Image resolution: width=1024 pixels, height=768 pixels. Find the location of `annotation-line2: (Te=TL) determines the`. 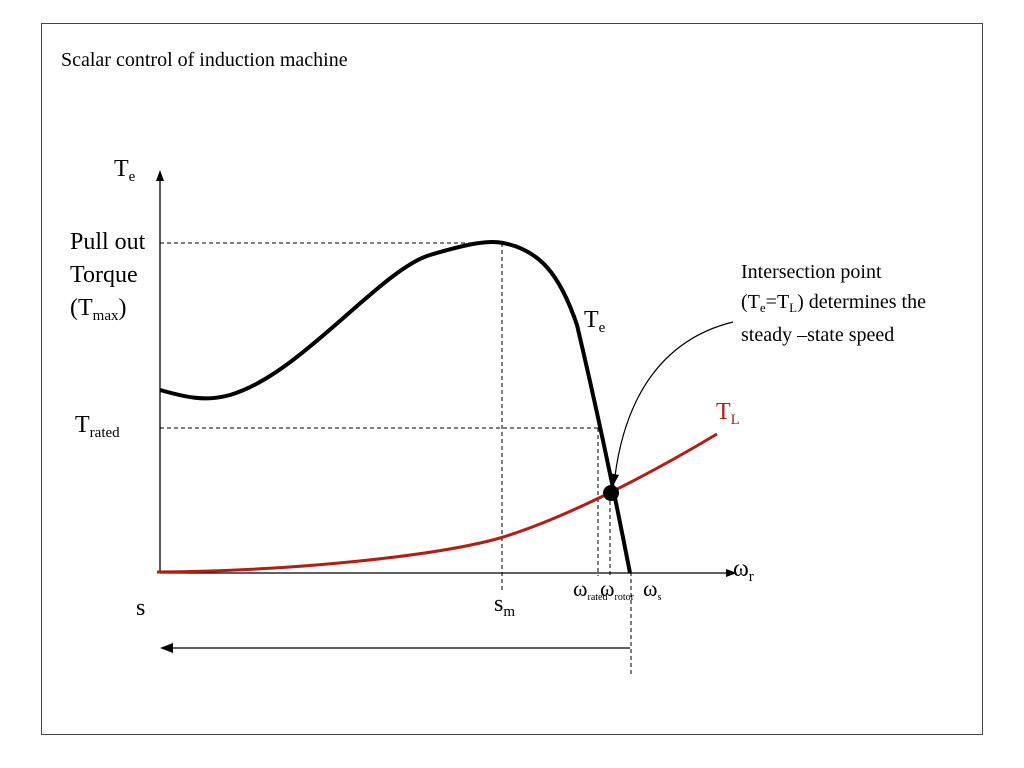

annotation-line2: (Te=TL) determines the is located at coordinates (833, 303).